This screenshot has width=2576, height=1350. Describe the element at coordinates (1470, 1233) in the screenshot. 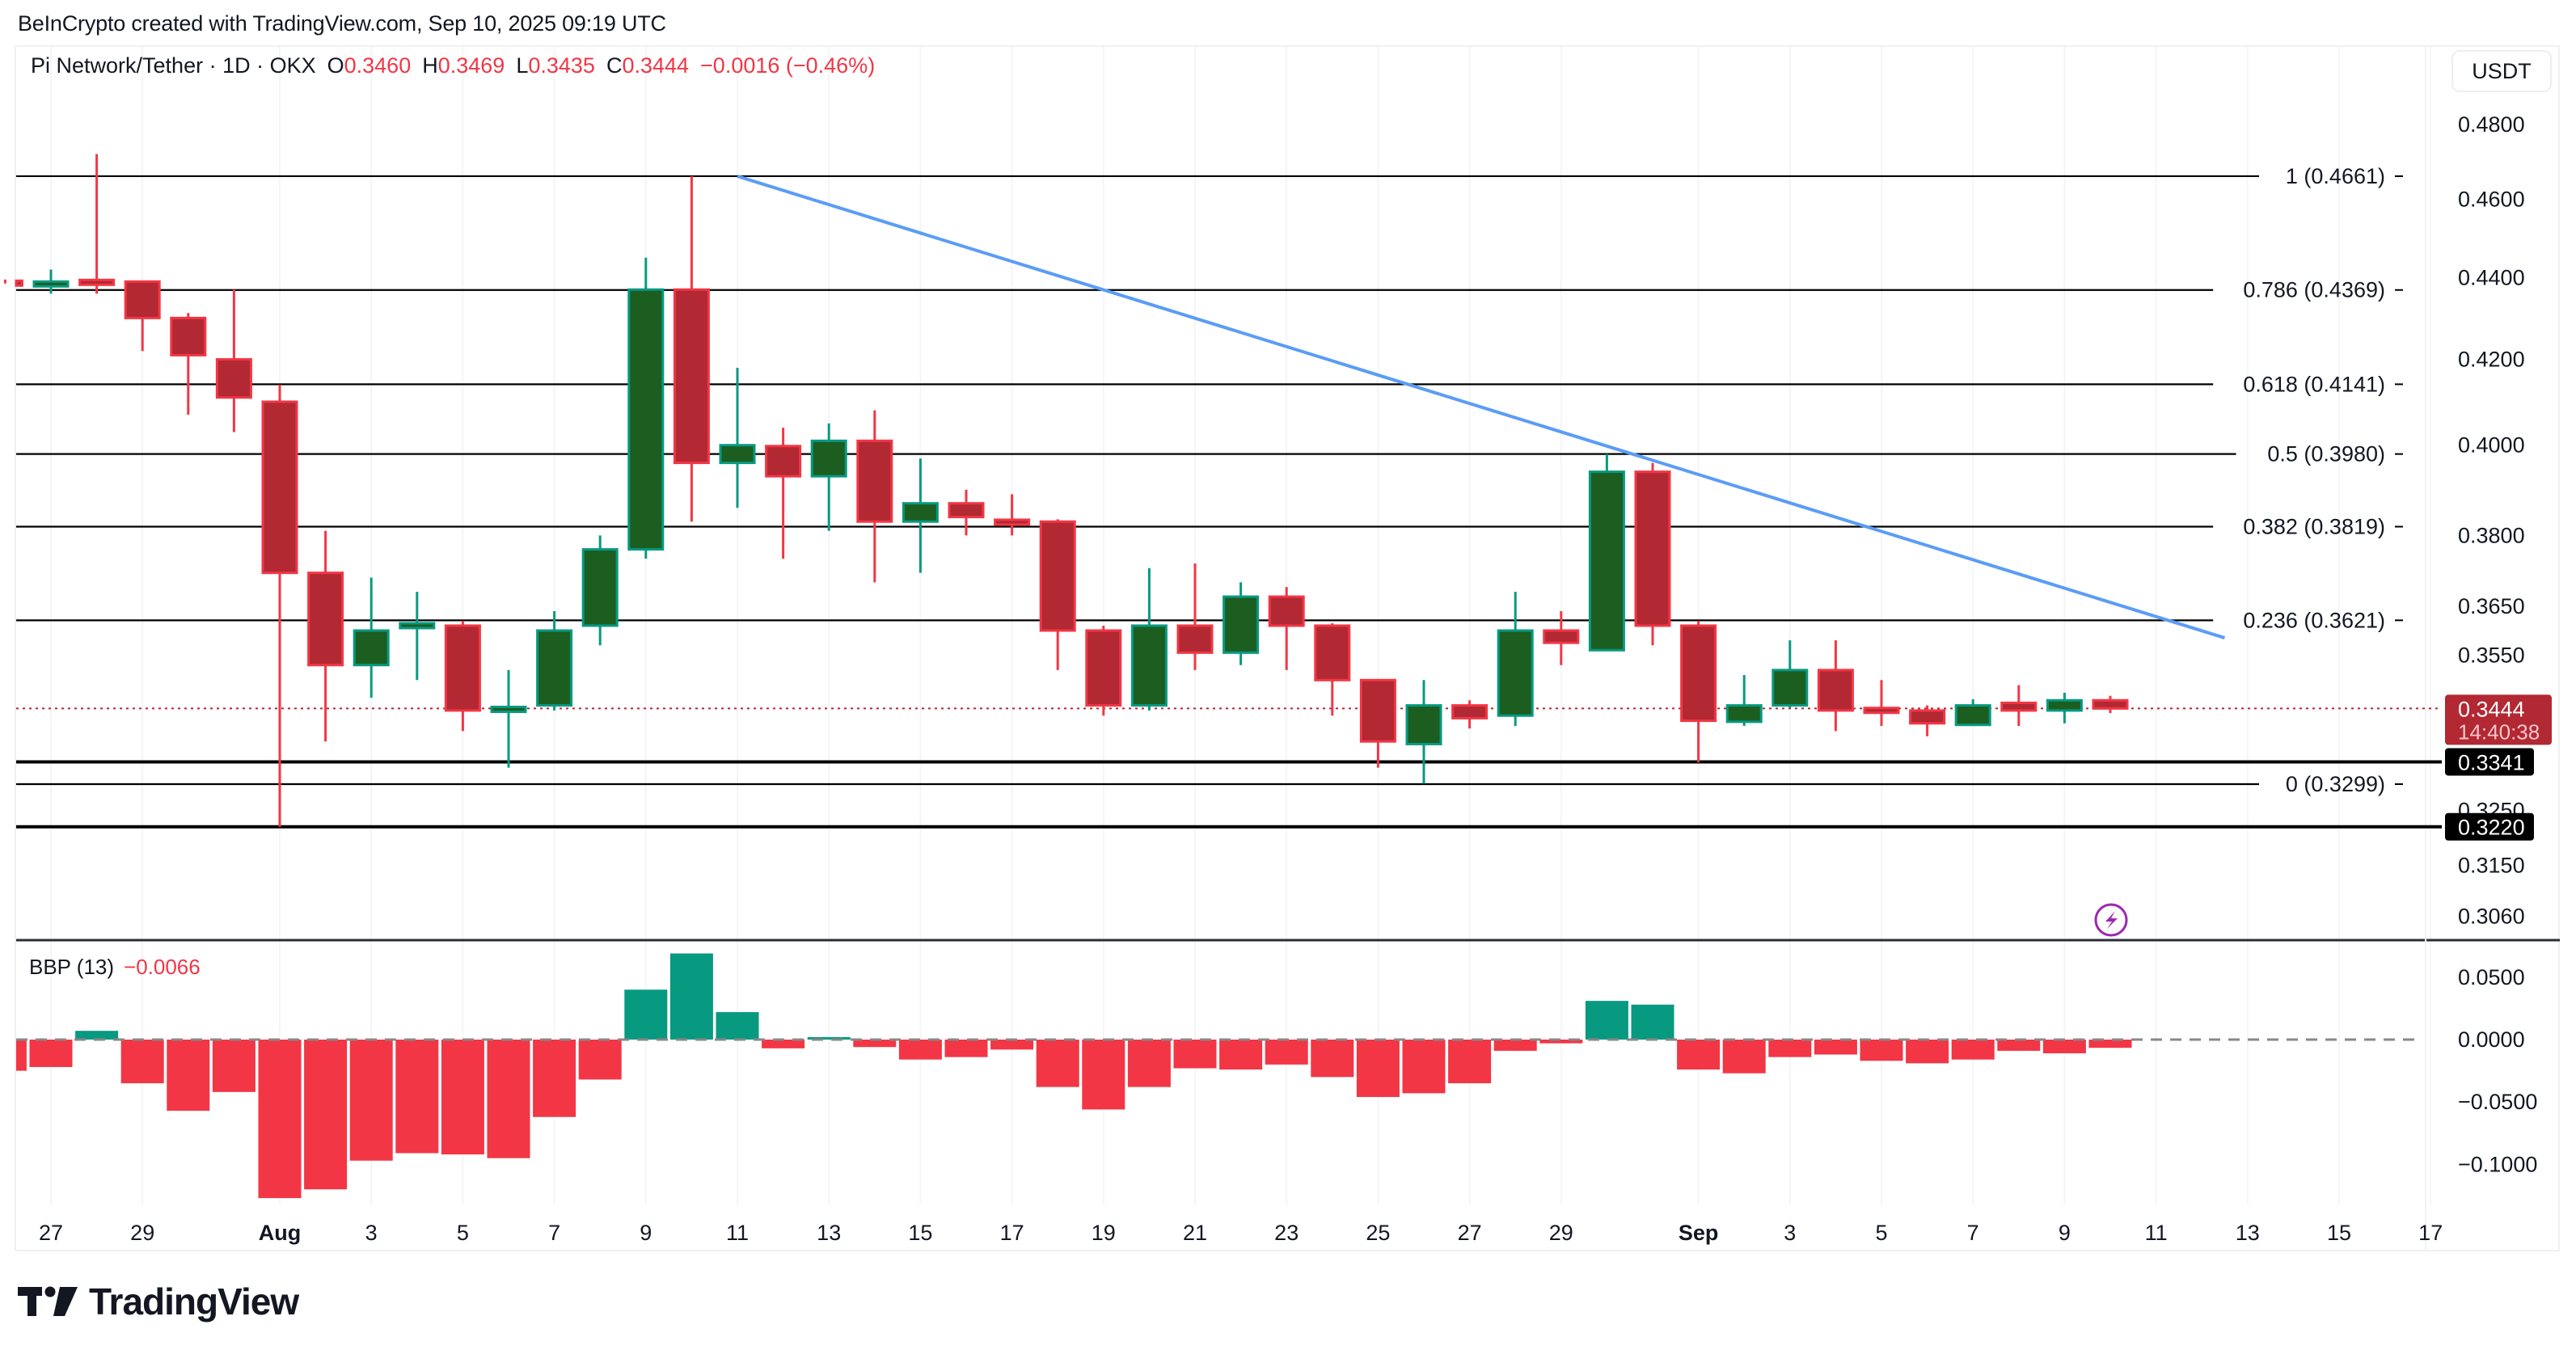

I see `time-axis-label: 27` at that location.